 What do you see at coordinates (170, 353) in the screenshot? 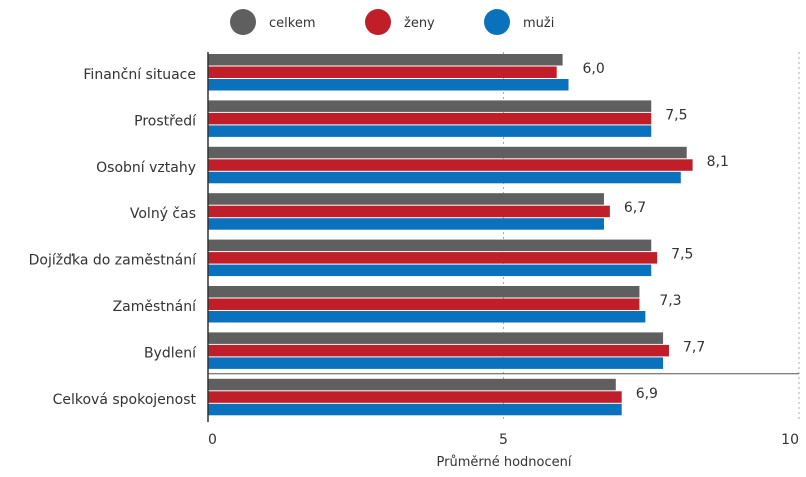
I see `category-label-6: Bydlení` at bounding box center [170, 353].